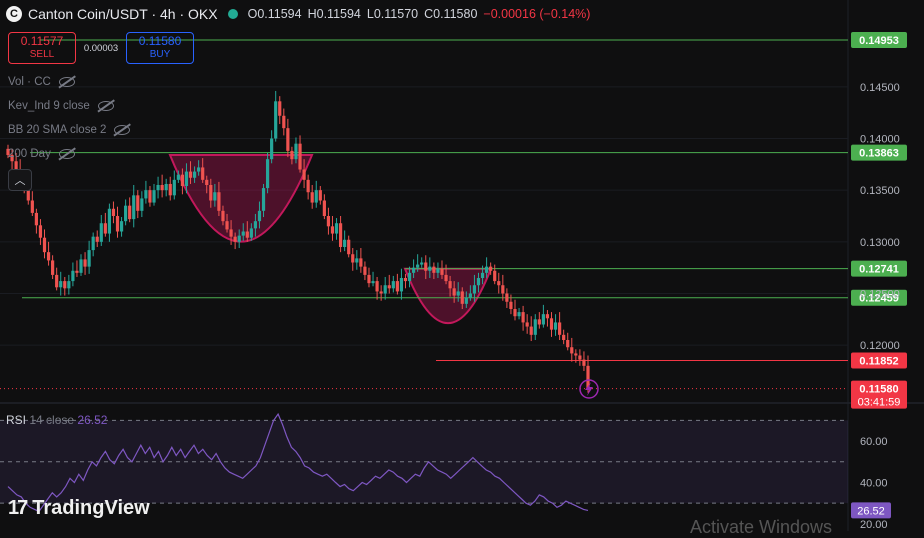  I want to click on price-tick-label: 0.12500, so click(880, 295).